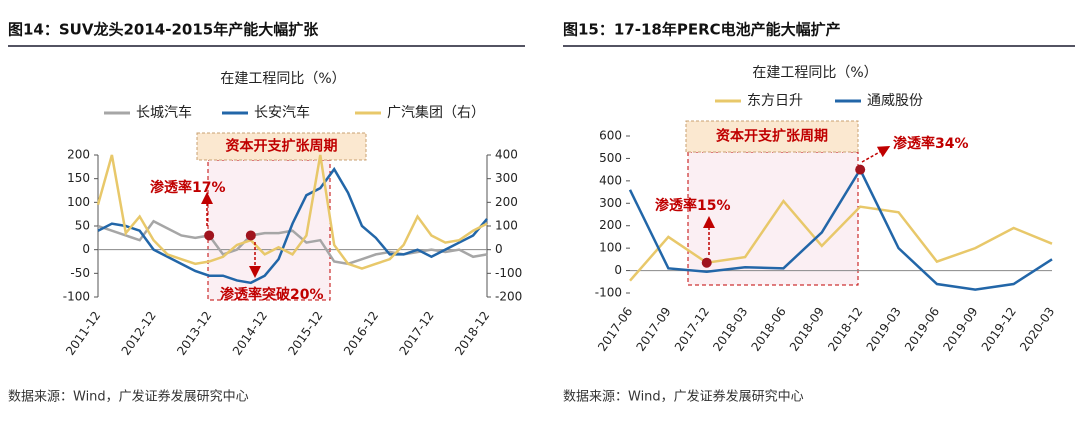 The width and height of the screenshot is (1080, 434). Describe the element at coordinates (80, 273) in the screenshot. I see `y-tick-label: -50` at that location.